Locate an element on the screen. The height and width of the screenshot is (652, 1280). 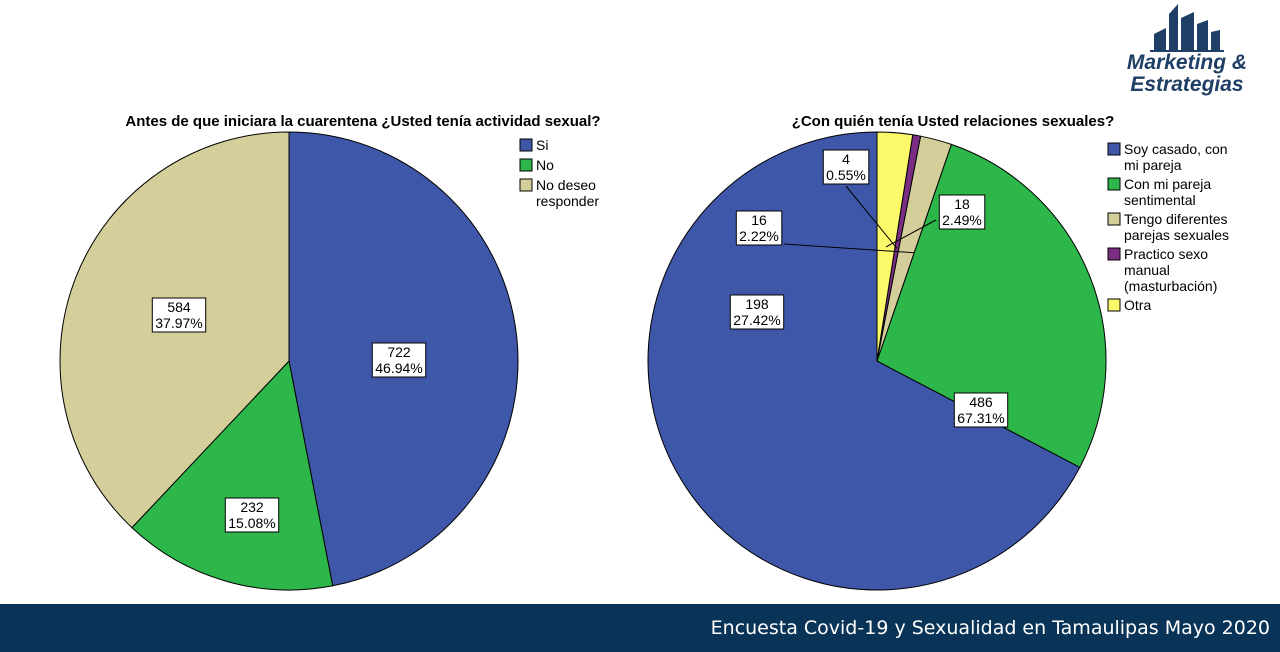
legend-label: Tengo diferentes parejas sexuales is located at coordinates (1176, 227).